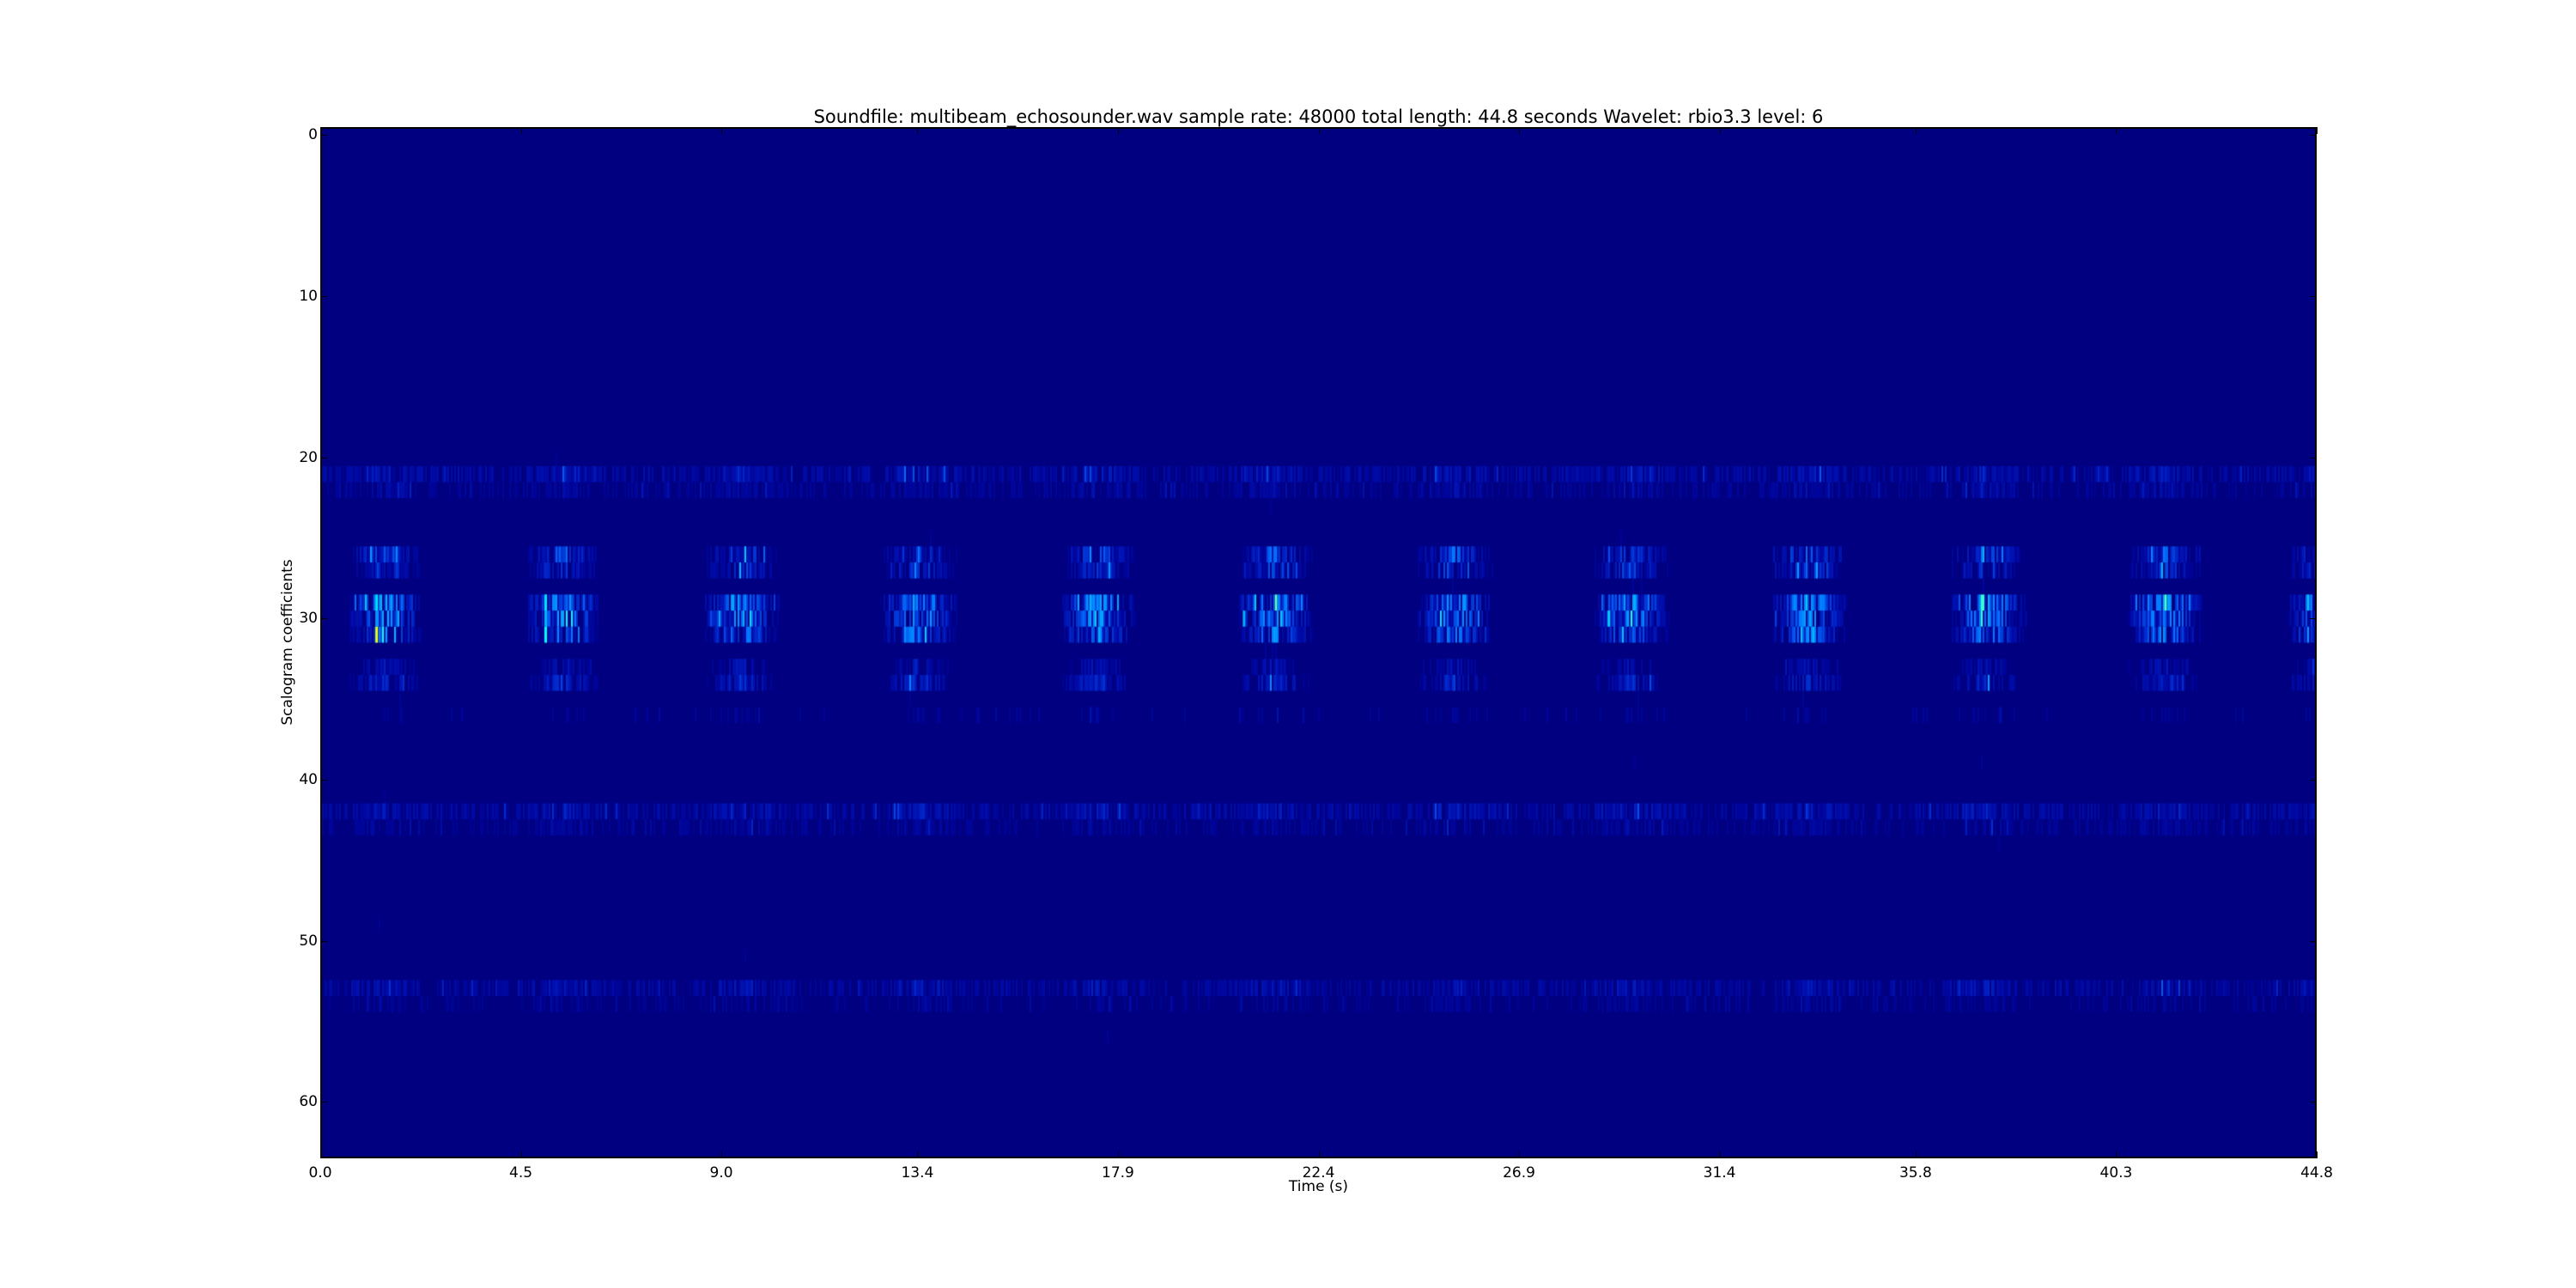 This screenshot has width=2576, height=1288. I want to click on y-tick-label: 10, so click(308, 297).